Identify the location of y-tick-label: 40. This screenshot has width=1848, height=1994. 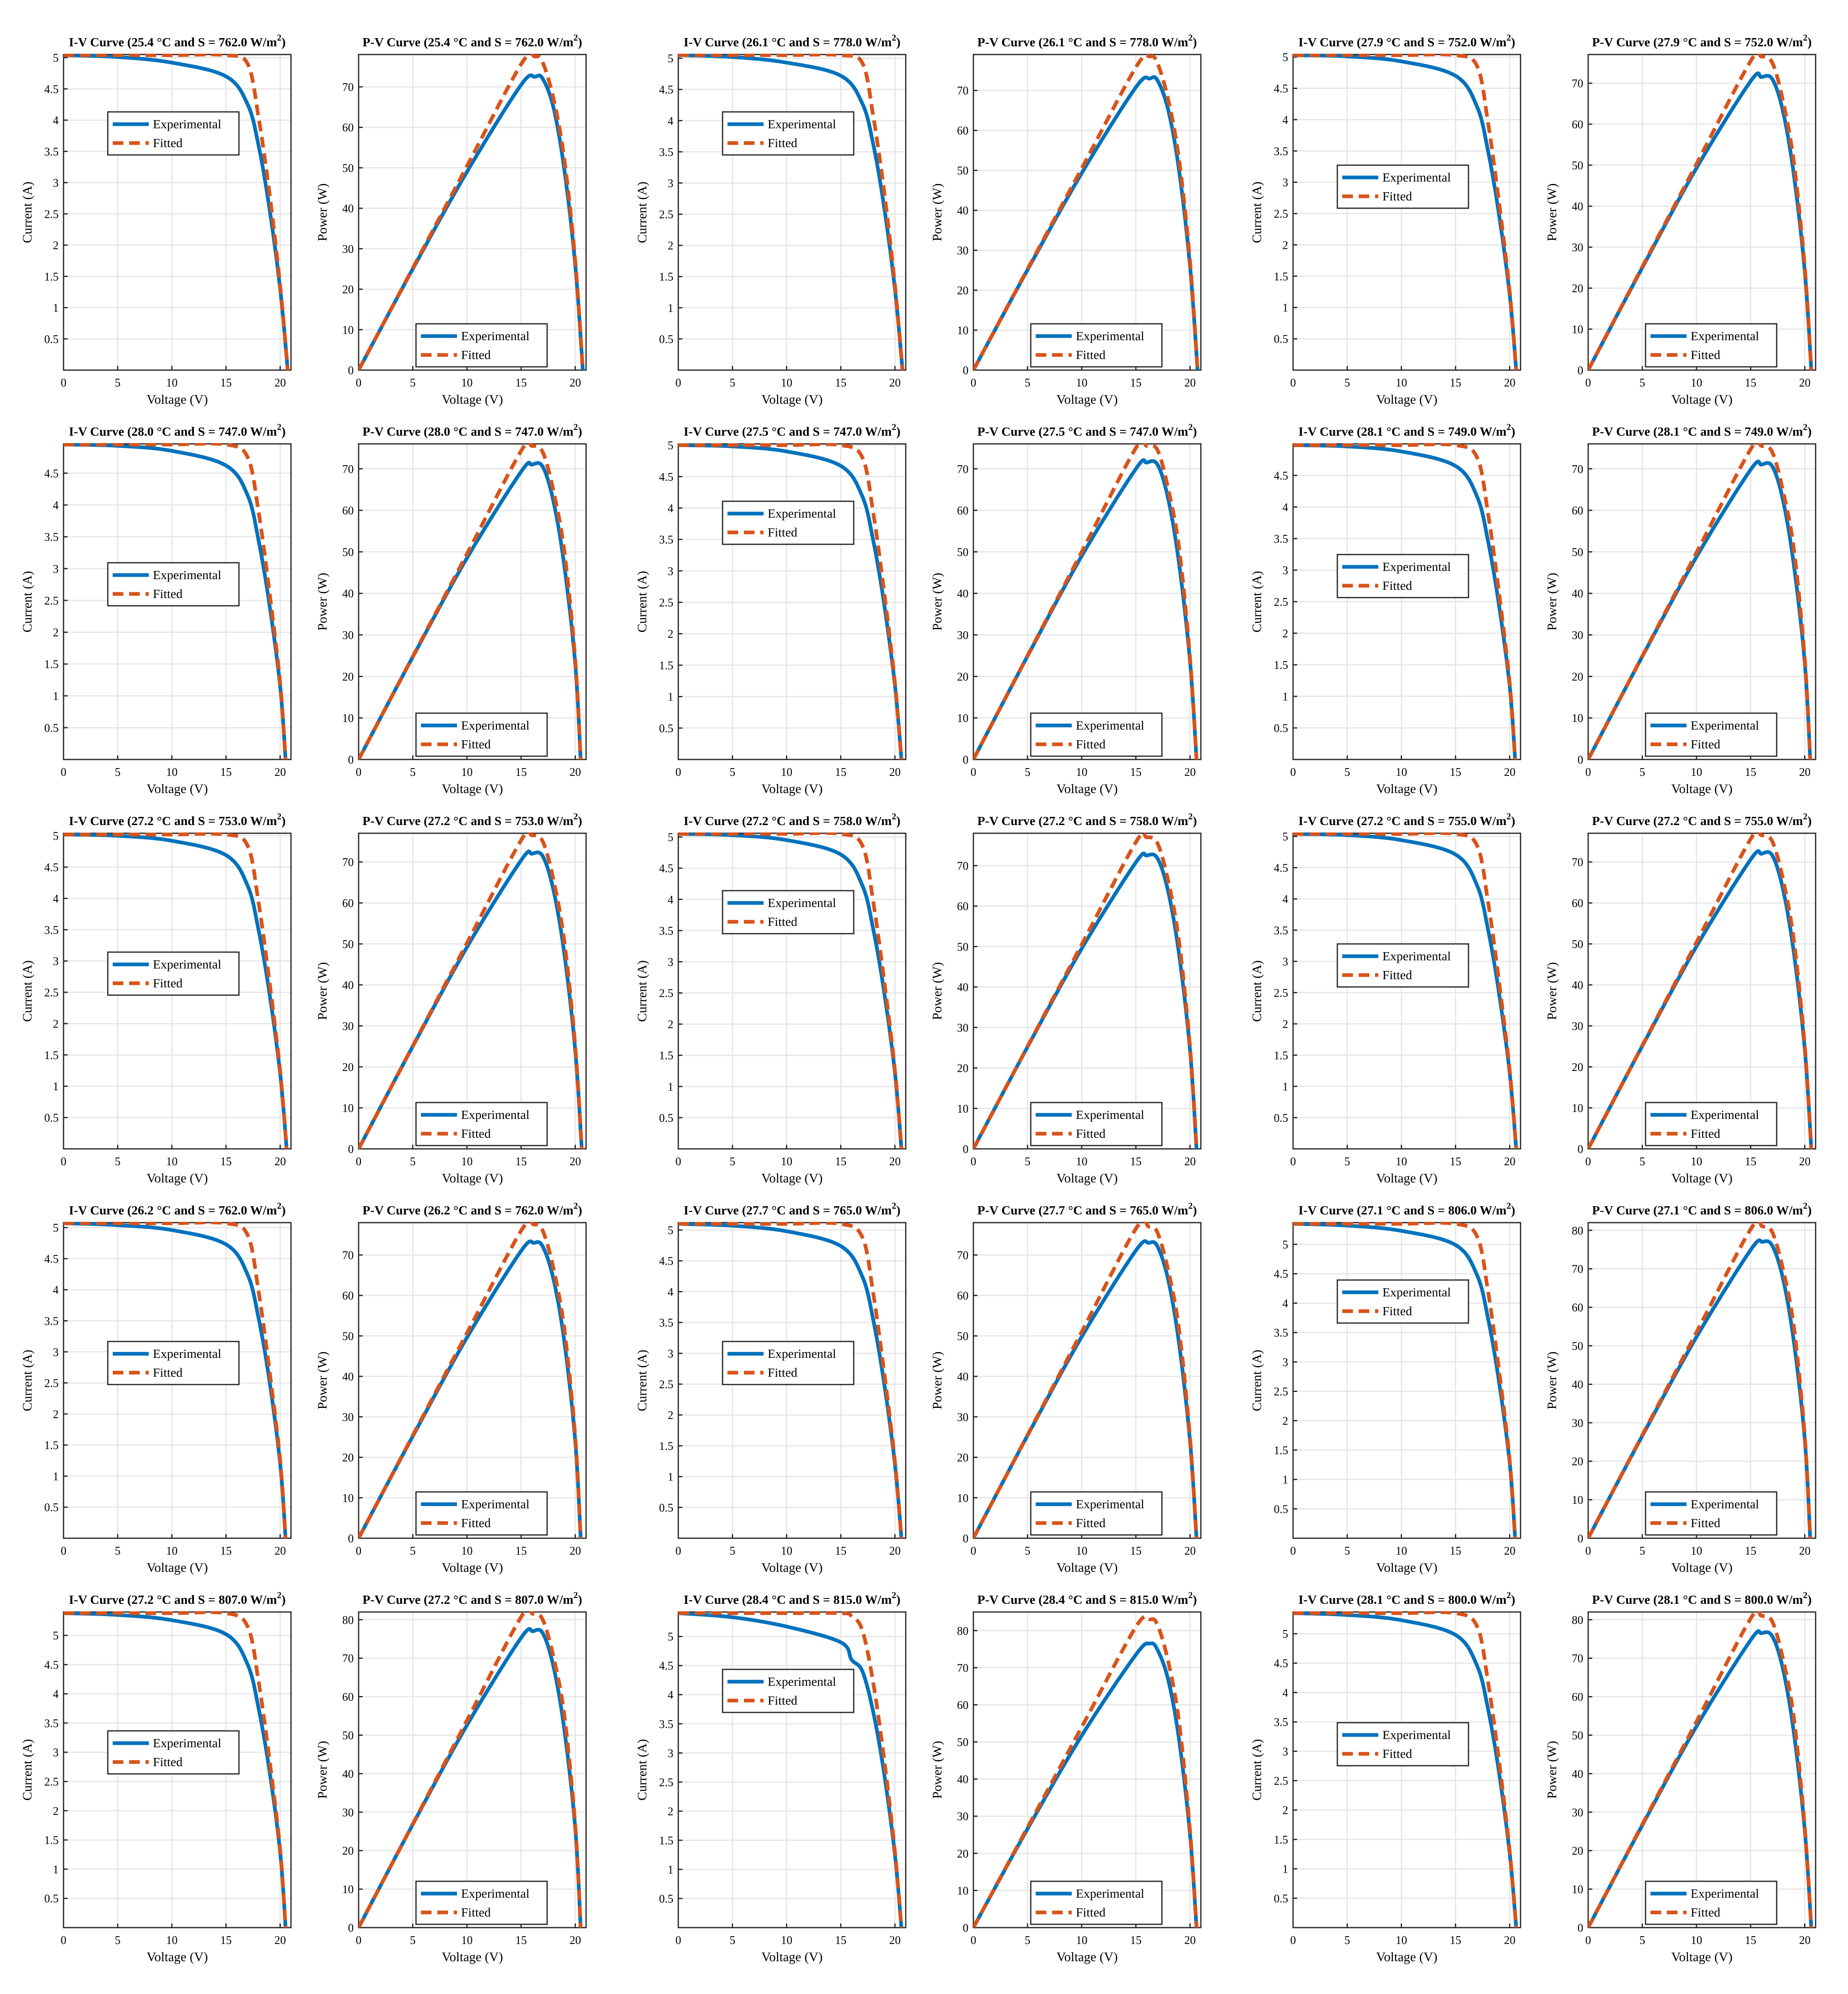
(962, 1377).